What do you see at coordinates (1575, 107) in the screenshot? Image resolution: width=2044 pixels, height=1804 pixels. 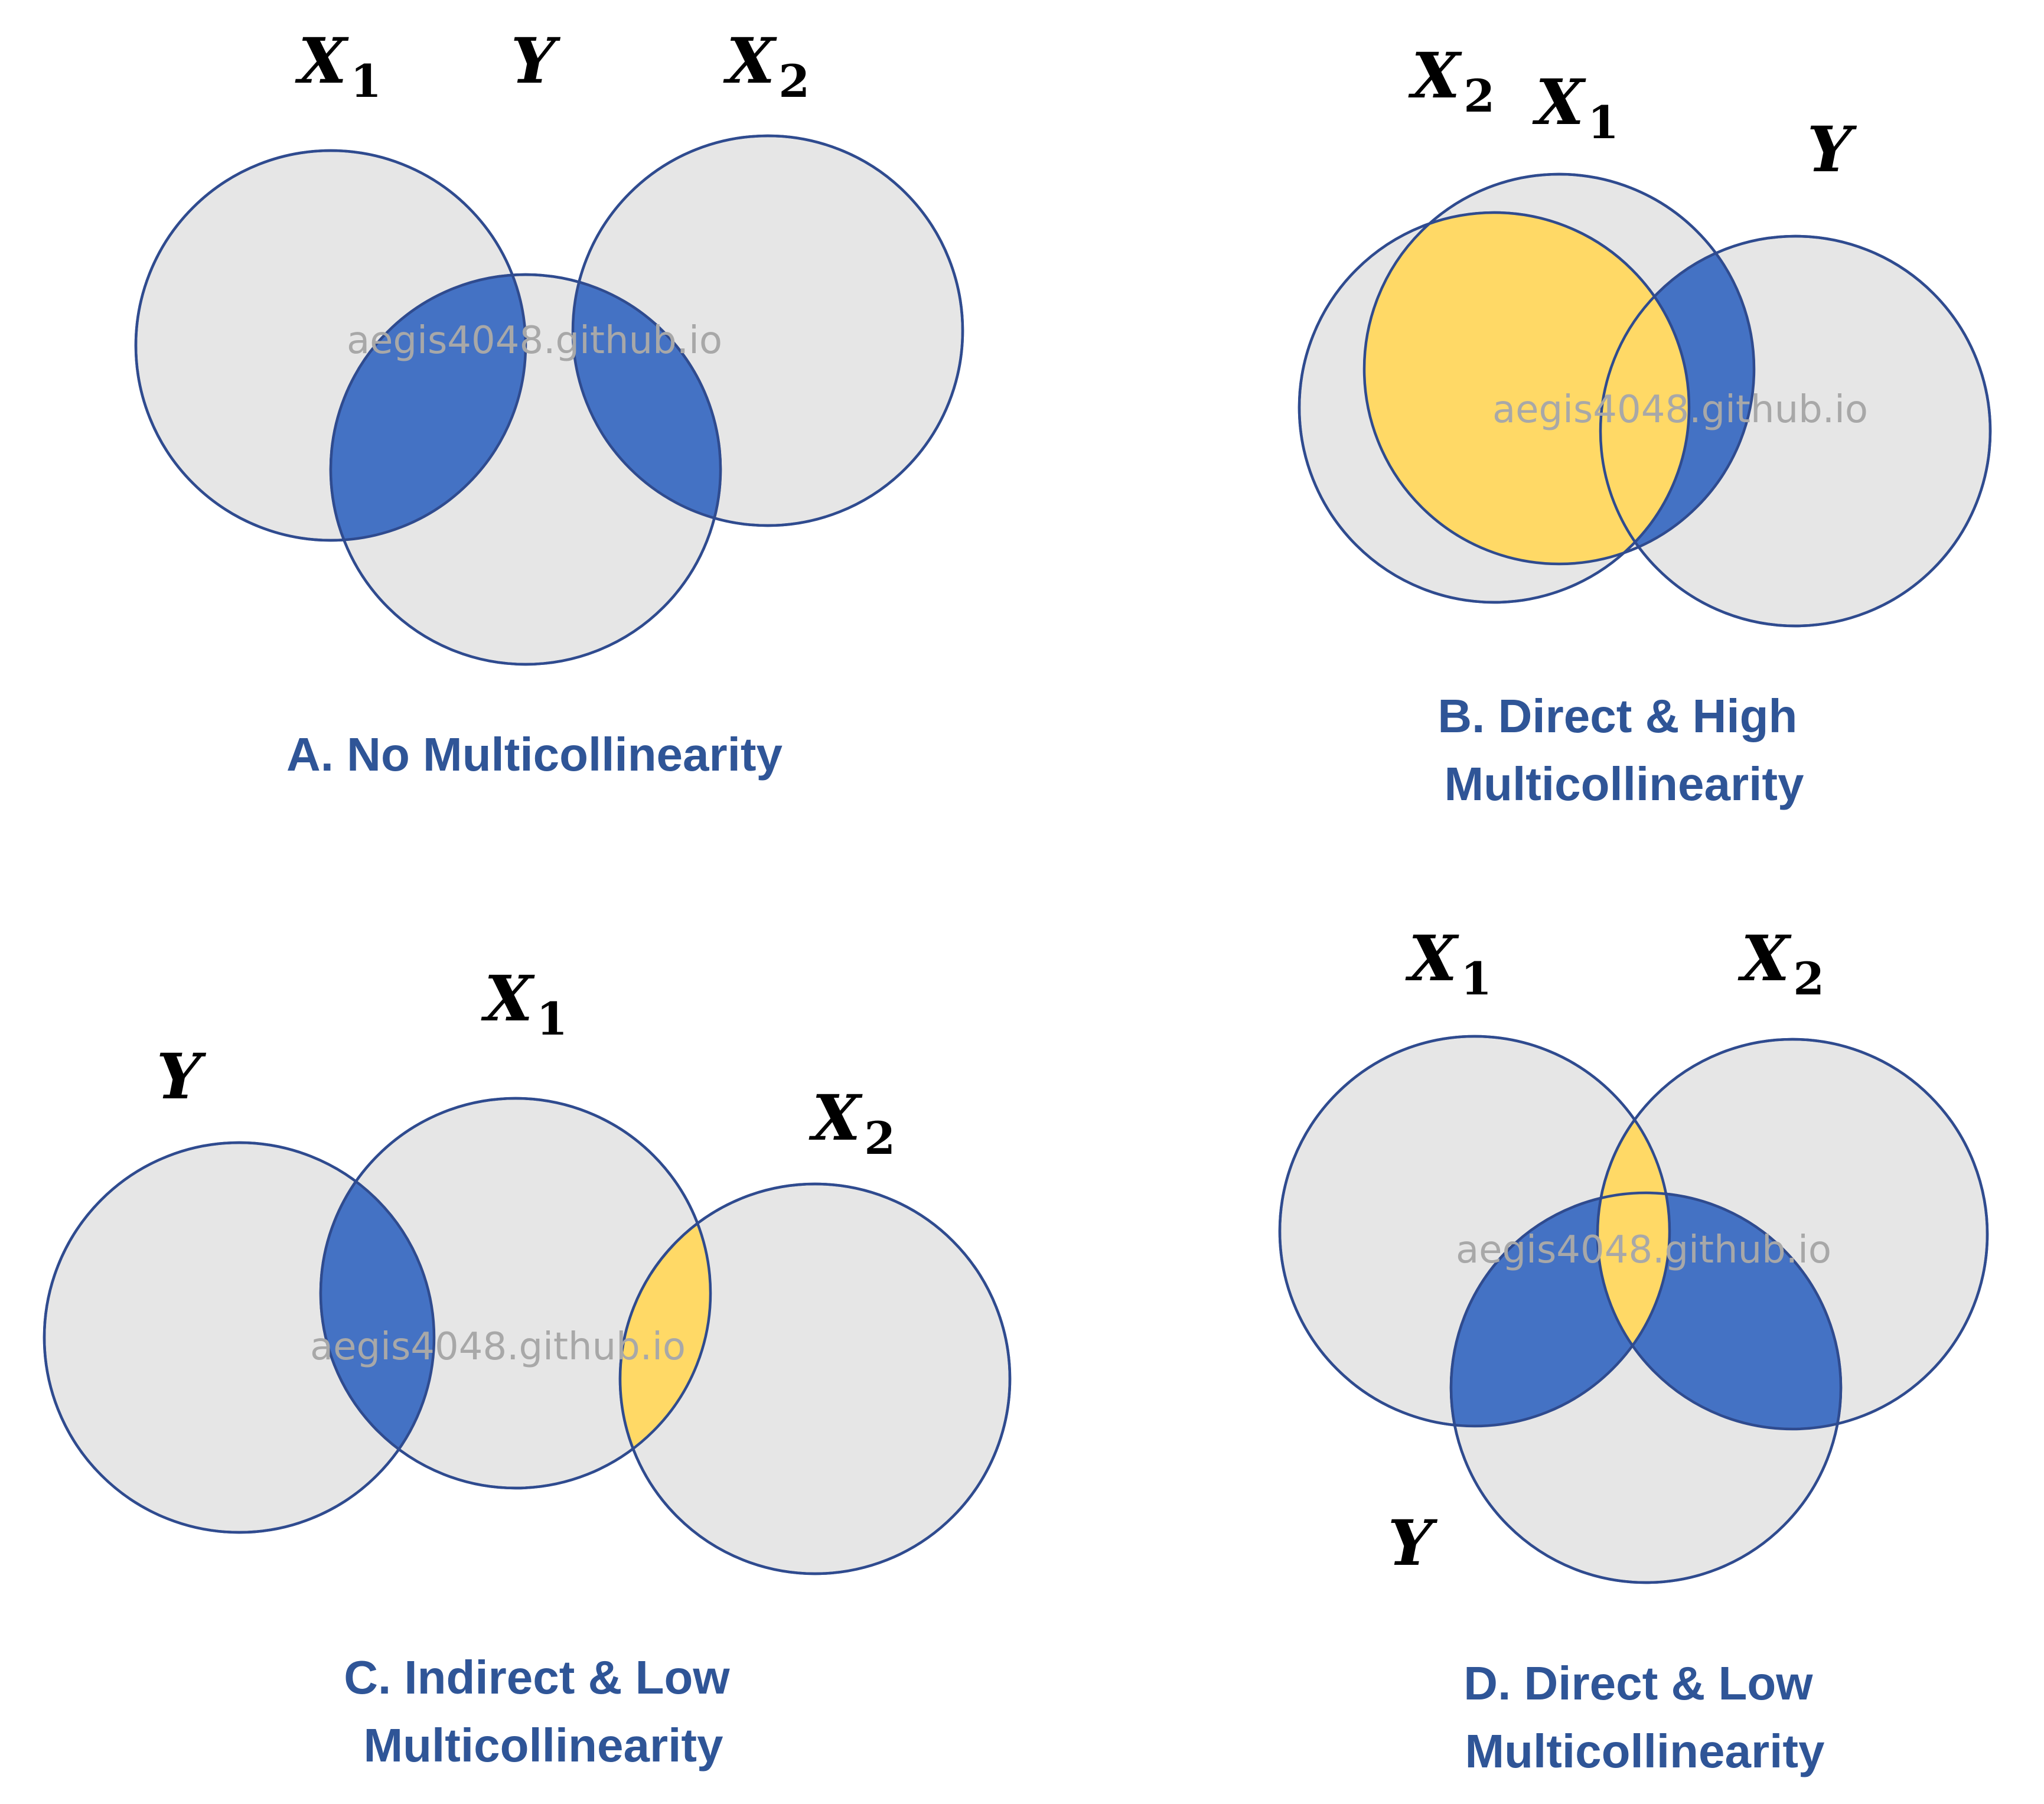 I see `panel-b-x1-label: X1` at bounding box center [1575, 107].